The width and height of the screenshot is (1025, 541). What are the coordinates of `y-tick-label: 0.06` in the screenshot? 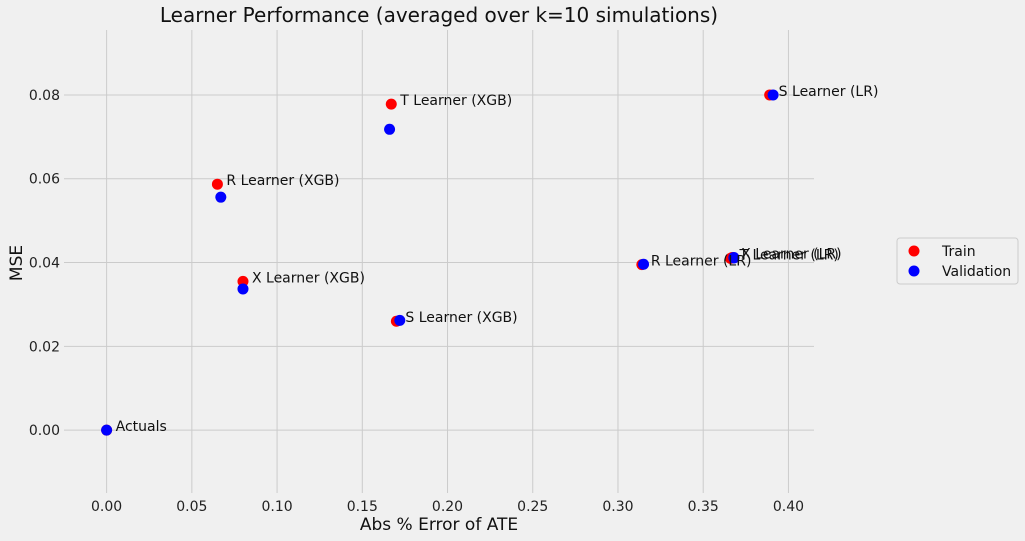 It's located at (44, 180).